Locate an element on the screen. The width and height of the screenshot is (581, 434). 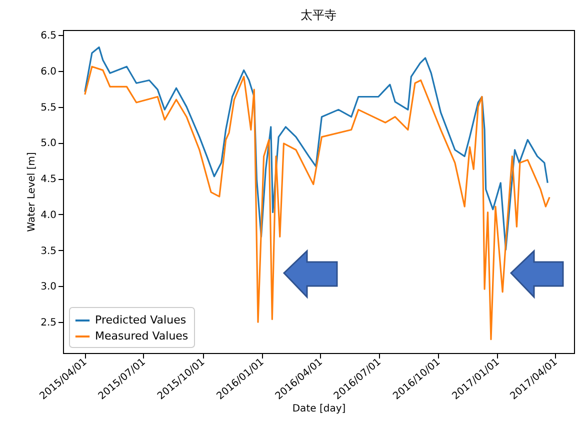
y-tick-label: 3.0 is located at coordinates (48, 287).